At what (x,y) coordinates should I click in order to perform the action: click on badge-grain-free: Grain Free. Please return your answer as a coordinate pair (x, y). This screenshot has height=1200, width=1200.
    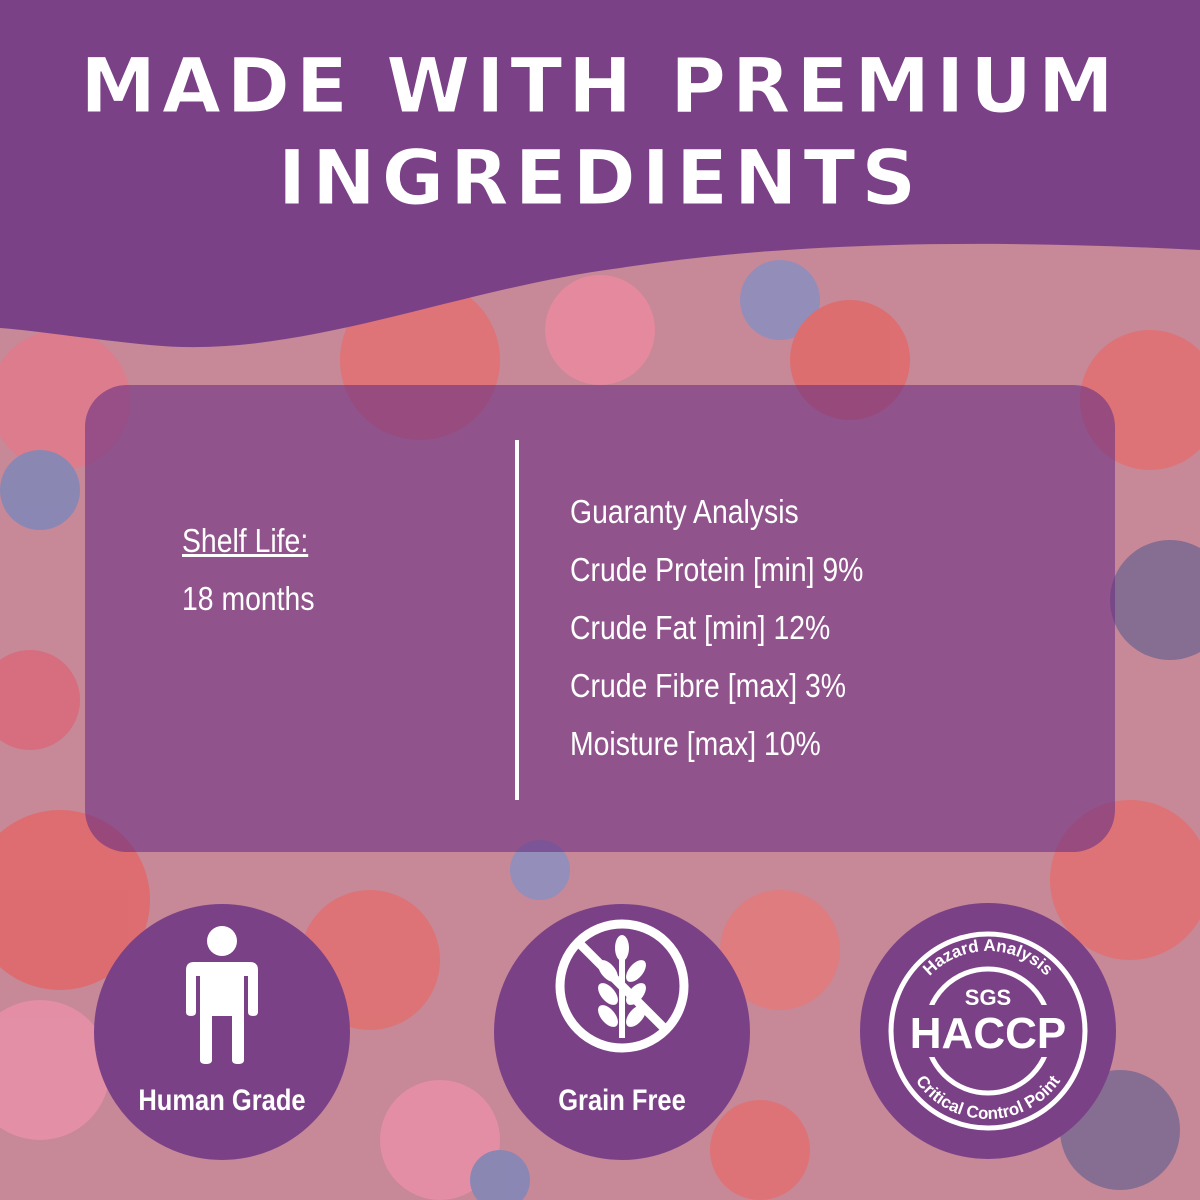
    Looking at the image, I should click on (622, 1032).